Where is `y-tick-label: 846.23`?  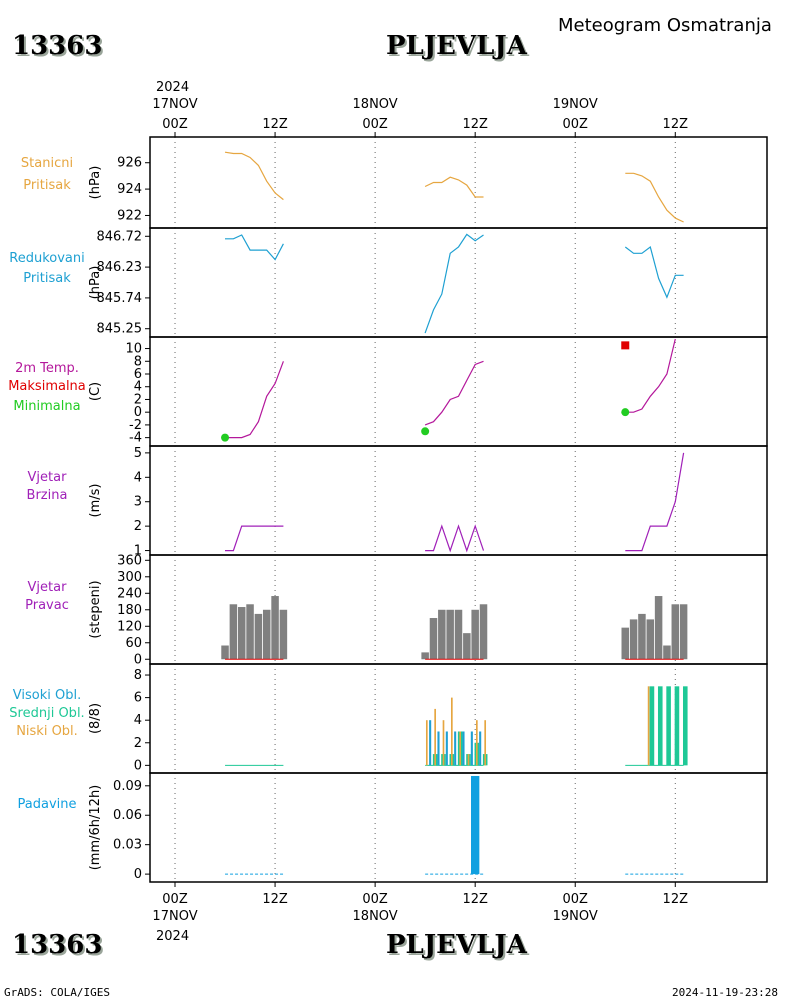 y-tick-label: 846.23 is located at coordinates (120, 267).